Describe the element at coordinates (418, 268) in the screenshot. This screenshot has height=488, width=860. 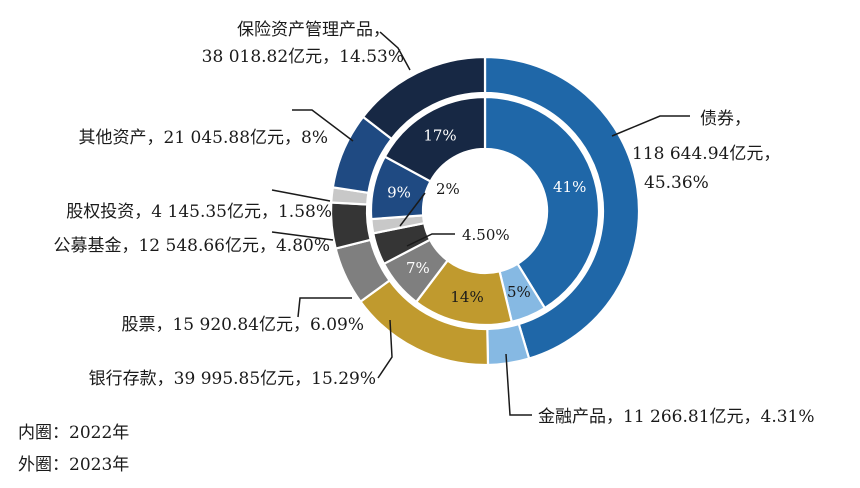
I see `inner-label-3: 7%` at that location.